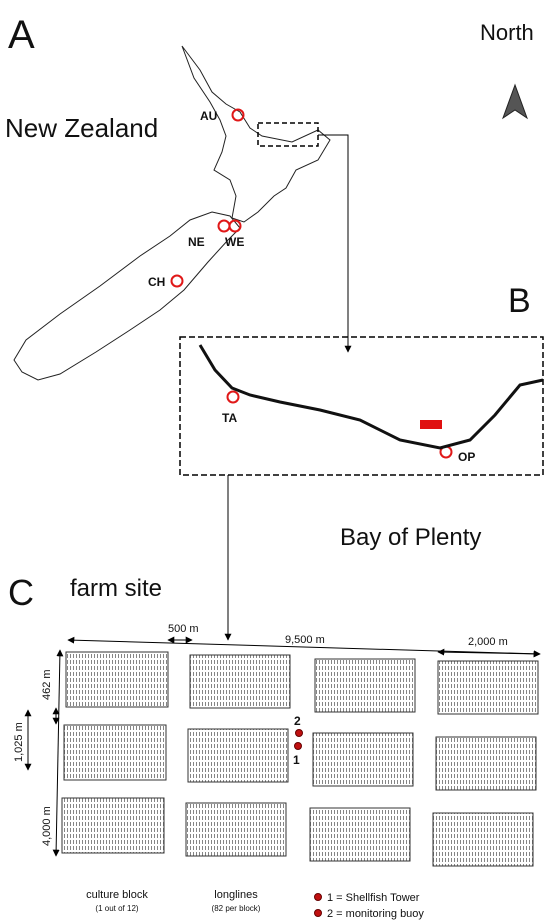 The height and width of the screenshot is (921, 550). What do you see at coordinates (296, 760) in the screenshot?
I see `marker-label: 1` at bounding box center [296, 760].